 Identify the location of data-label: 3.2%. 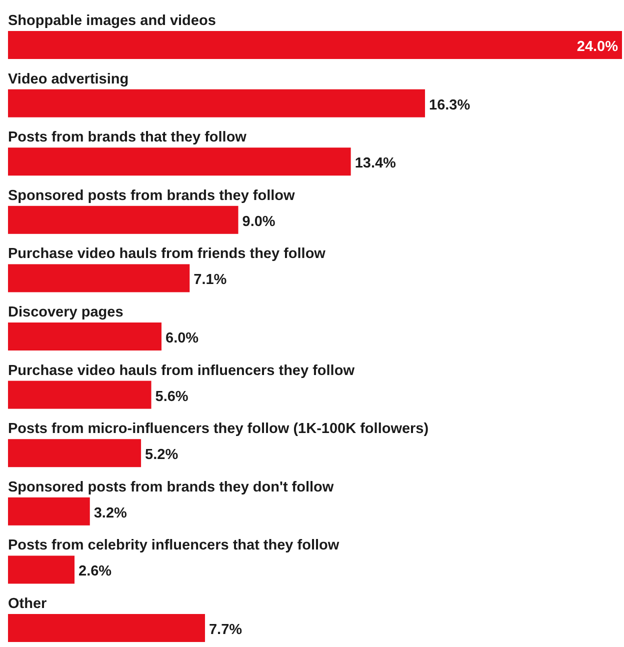
(111, 513).